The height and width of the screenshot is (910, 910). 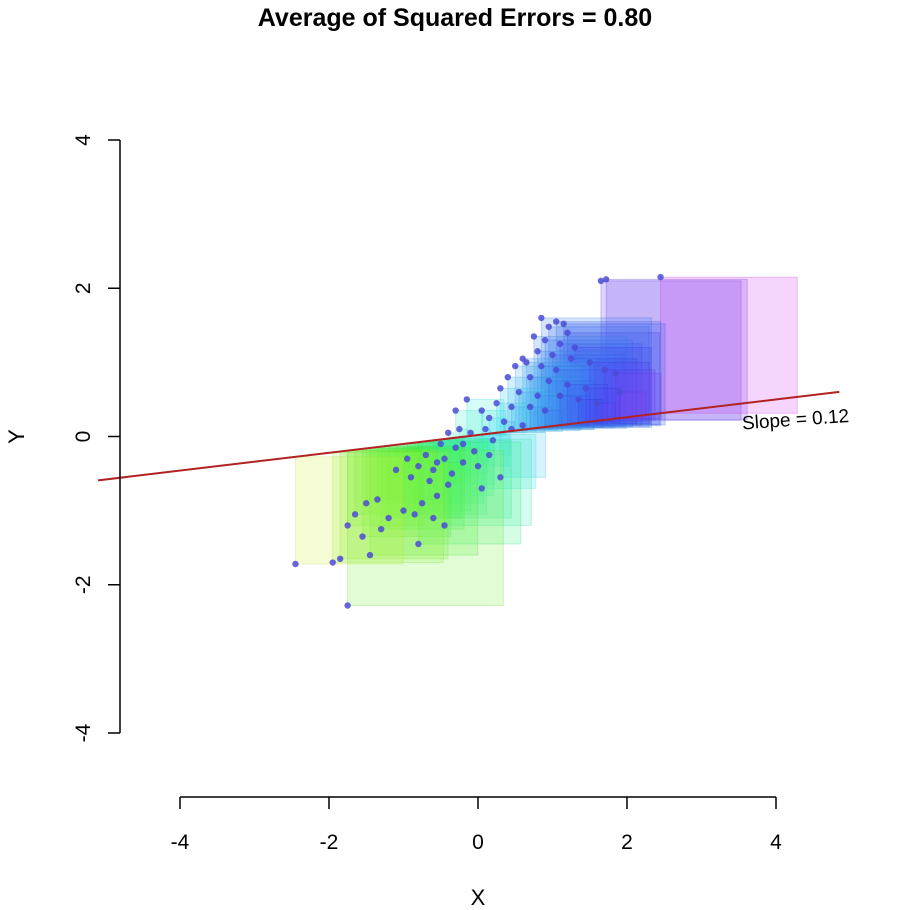 What do you see at coordinates (83, 732) in the screenshot?
I see `y-tick-label-0: -4` at bounding box center [83, 732].